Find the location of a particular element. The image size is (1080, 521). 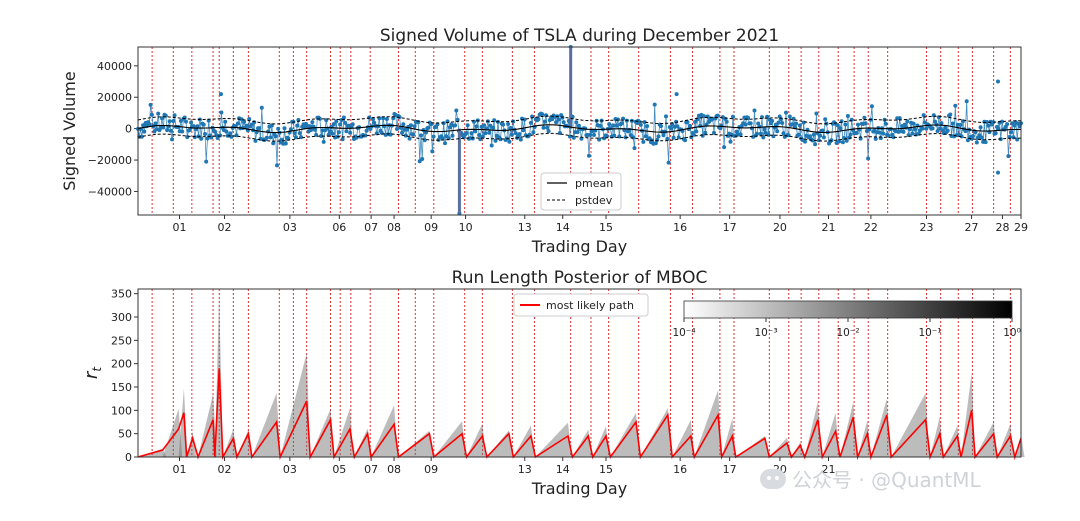

top-xtick-label: 01 is located at coordinates (180, 227).